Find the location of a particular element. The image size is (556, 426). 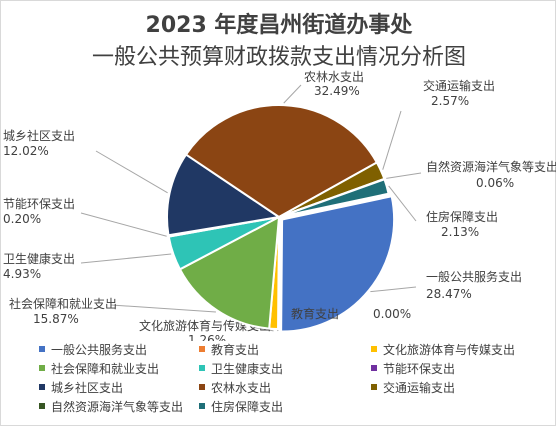

slice-category-label: 社会保障和就业支出 is located at coordinates (63, 303).